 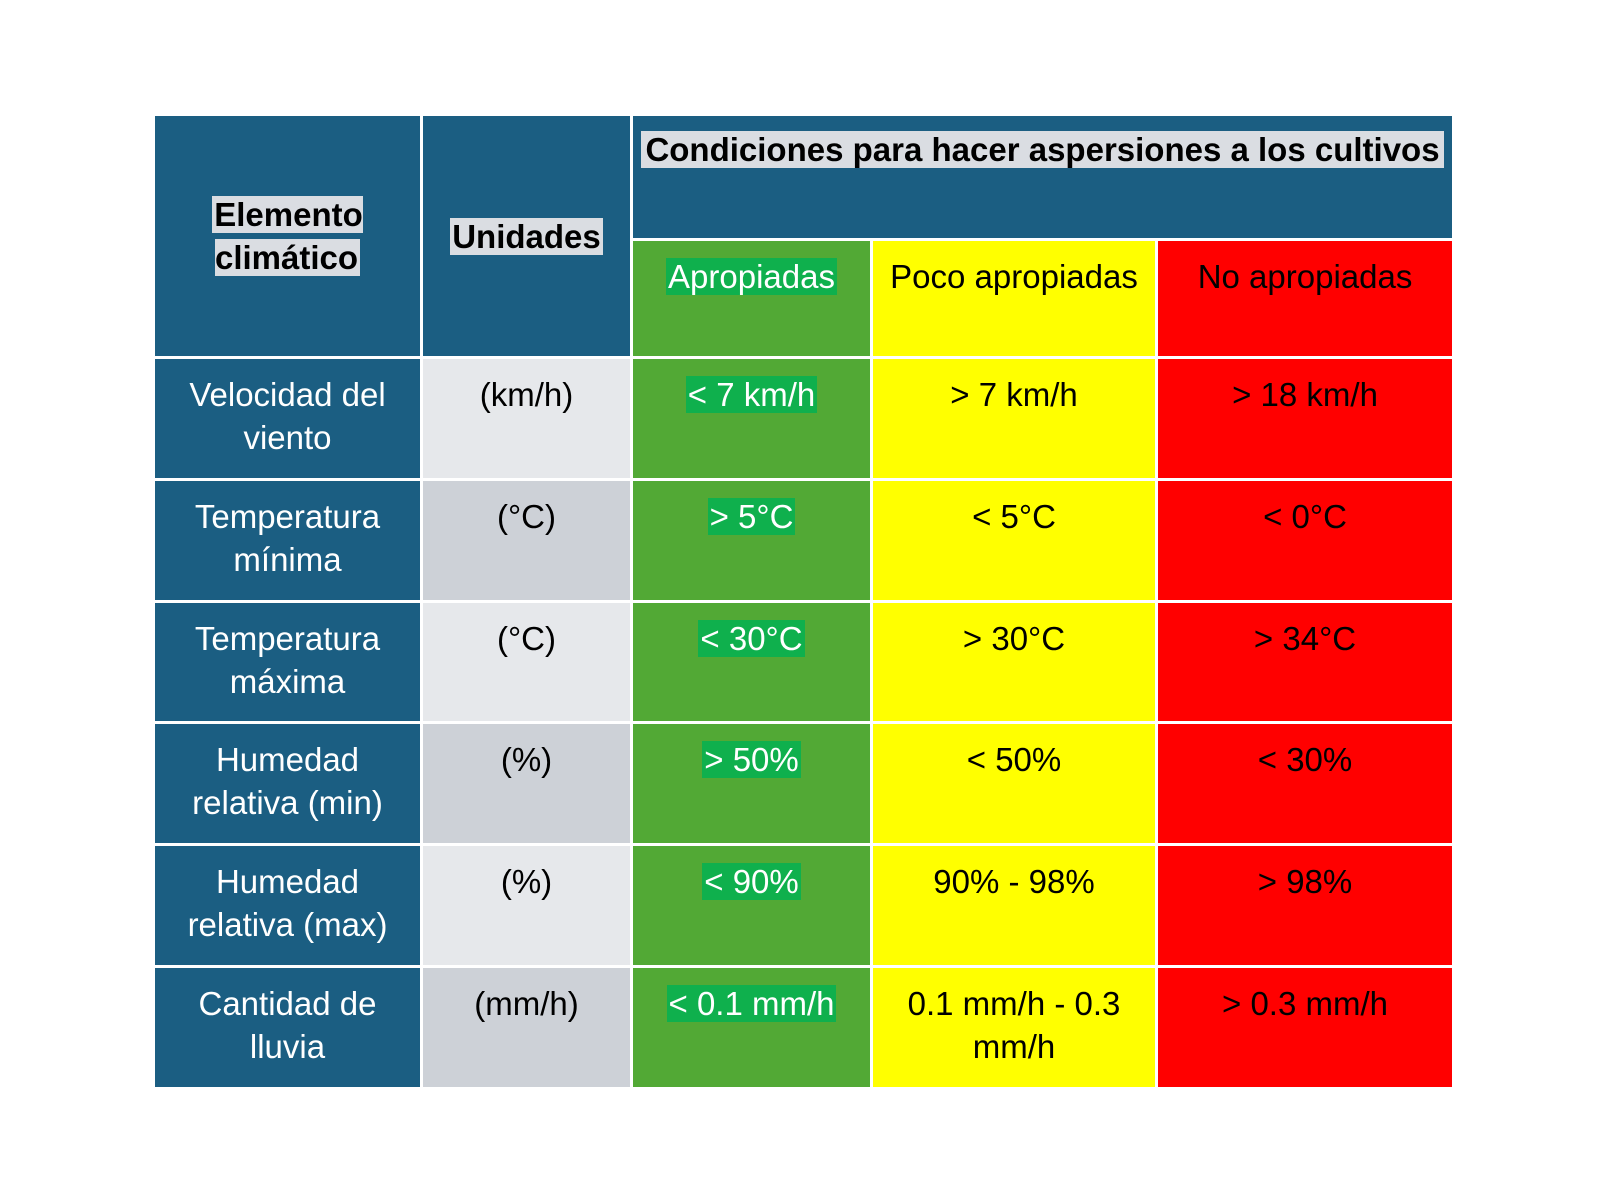 I want to click on category-not: No apropiadas, so click(x=1305, y=298).